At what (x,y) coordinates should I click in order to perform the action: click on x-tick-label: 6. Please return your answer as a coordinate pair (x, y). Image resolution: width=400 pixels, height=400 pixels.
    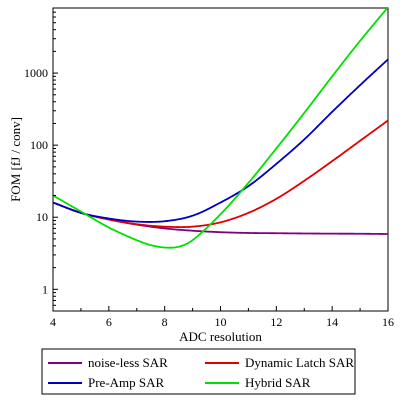
    Looking at the image, I should click on (109, 322).